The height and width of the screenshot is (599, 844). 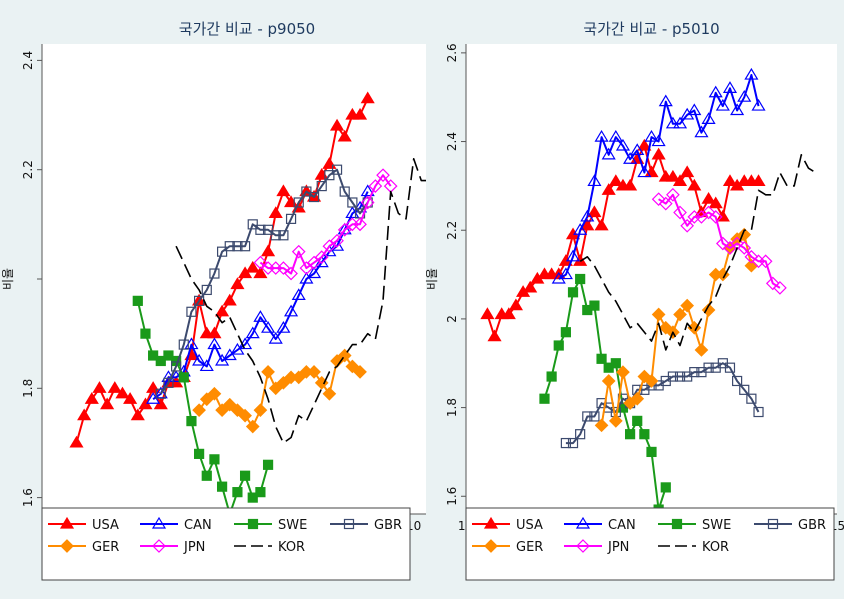 What do you see at coordinates (247, 29) in the screenshot?
I see `chart-title: 국가간 비교 - p9050` at bounding box center [247, 29].